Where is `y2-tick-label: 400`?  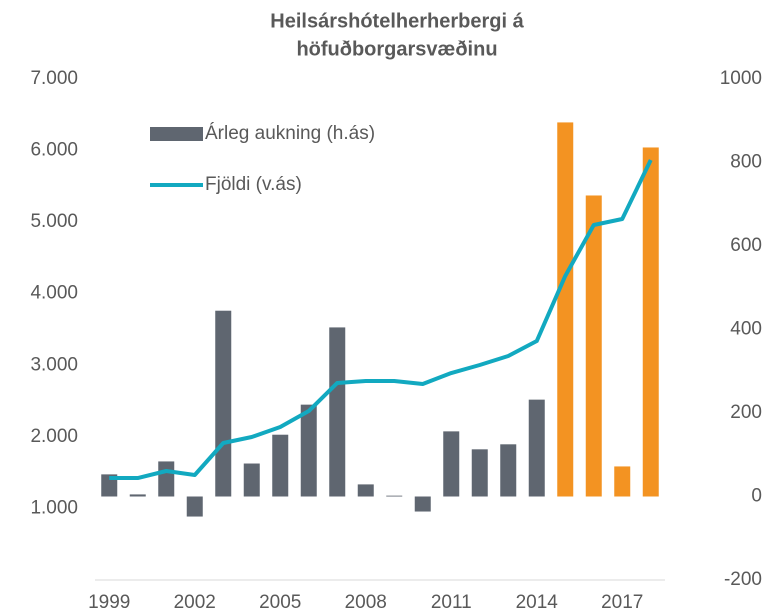 y2-tick-label: 400 is located at coordinates (746, 329).